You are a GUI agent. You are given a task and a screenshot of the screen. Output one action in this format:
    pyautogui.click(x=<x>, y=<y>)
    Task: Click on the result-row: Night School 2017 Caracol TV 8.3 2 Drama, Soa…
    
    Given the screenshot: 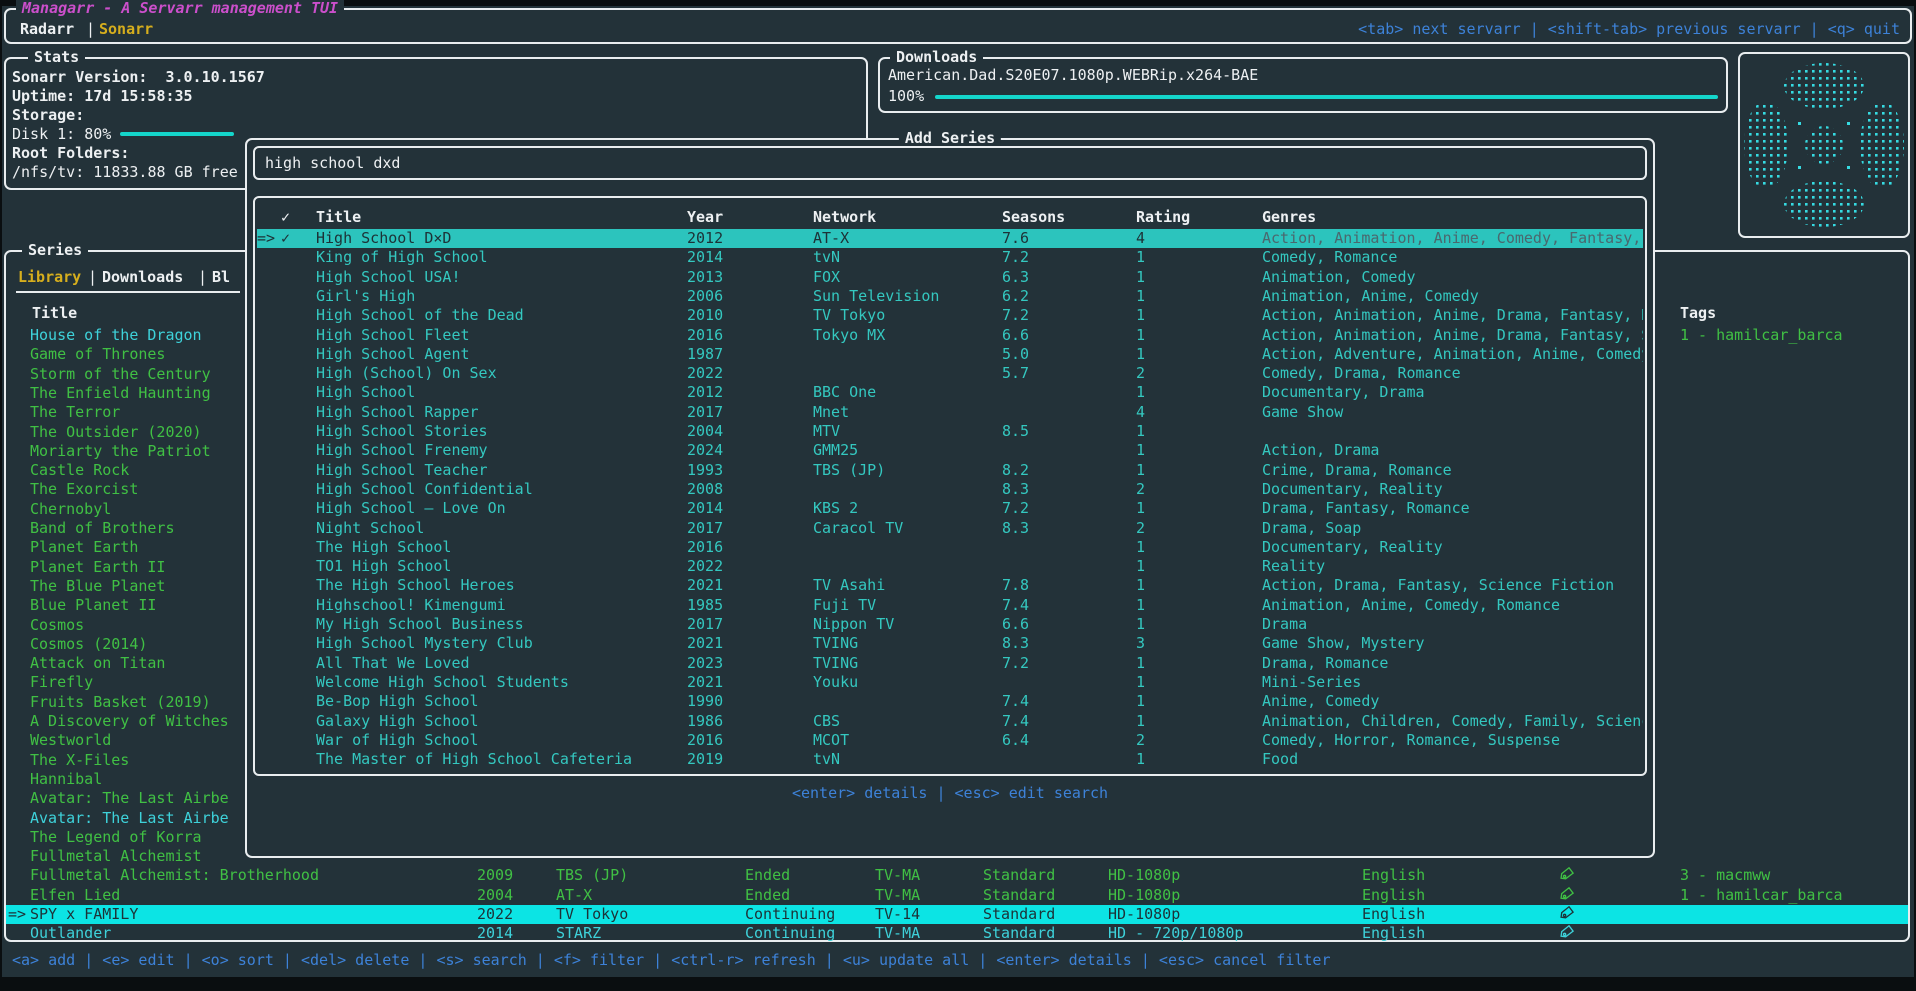 What is the action you would take?
    pyautogui.click(x=950, y=528)
    